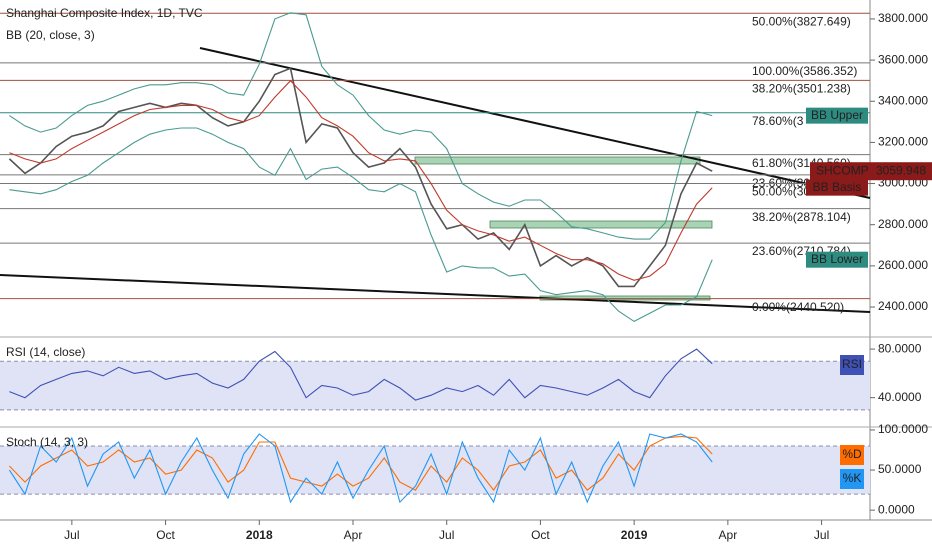 The width and height of the screenshot is (932, 550). What do you see at coordinates (903, 18) in the screenshot?
I see `y-tick-label: 3800.000` at bounding box center [903, 18].